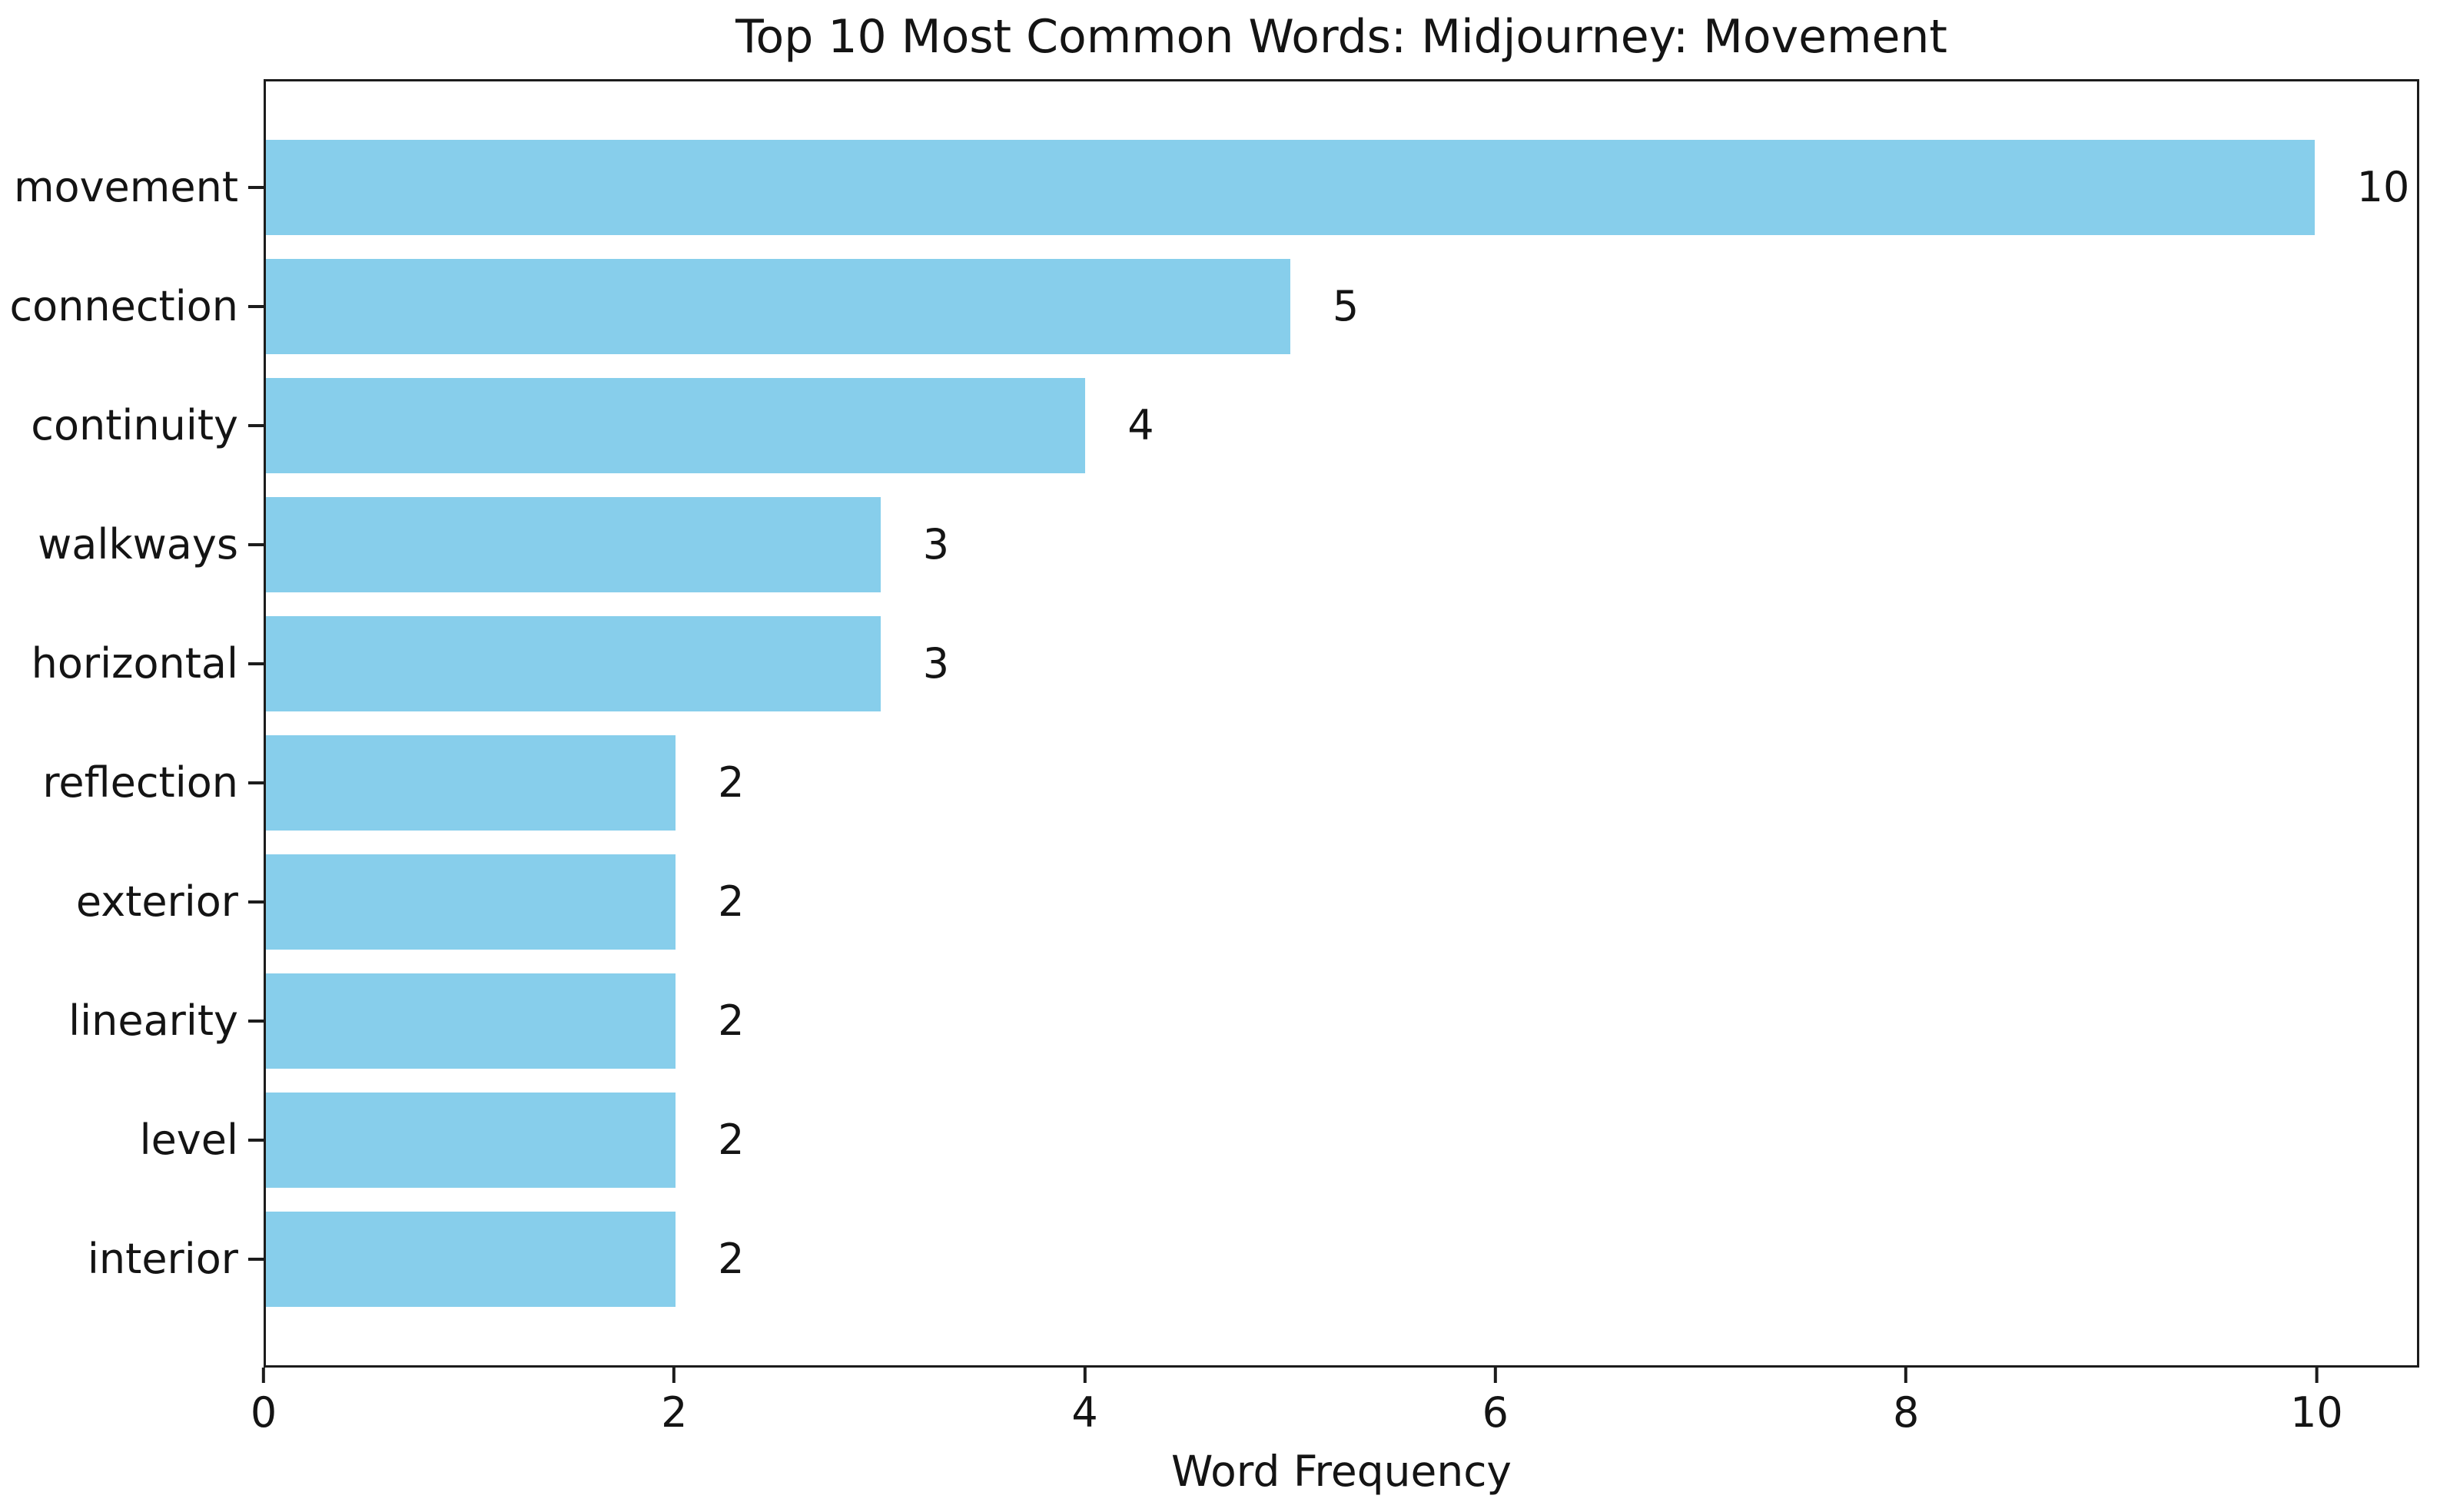 The image size is (2450, 1512). I want to click on y-tick-label: level, so click(188, 1139).